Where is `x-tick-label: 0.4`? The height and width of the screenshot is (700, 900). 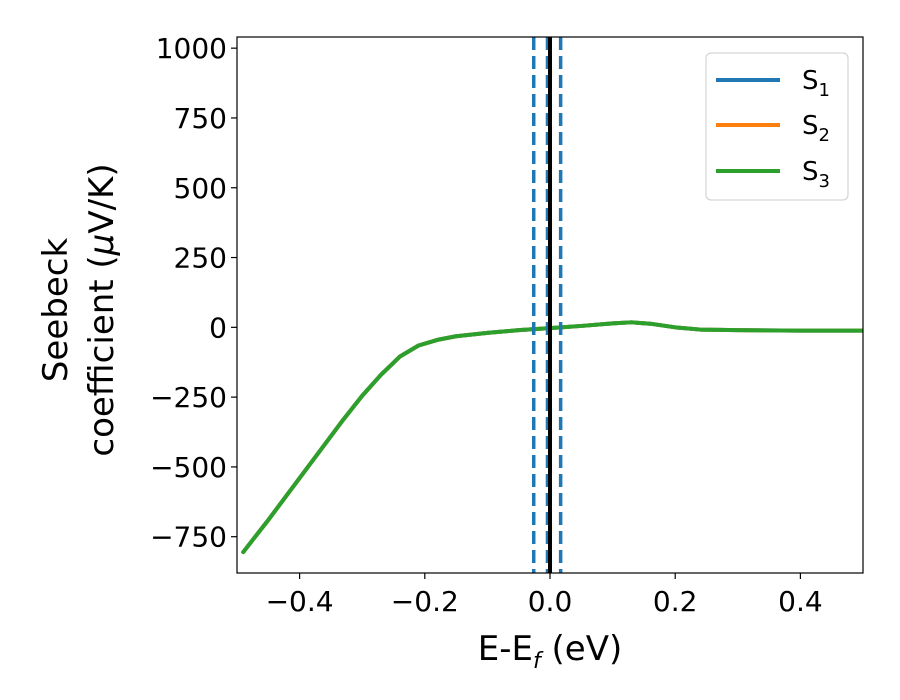 x-tick-label: 0.4 is located at coordinates (800, 601).